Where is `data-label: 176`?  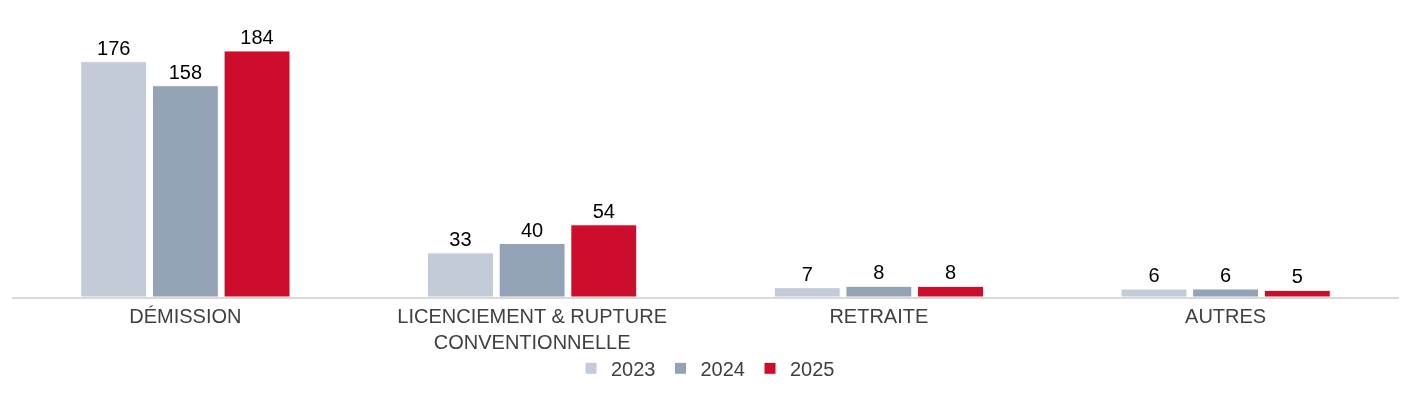 data-label: 176 is located at coordinates (114, 47).